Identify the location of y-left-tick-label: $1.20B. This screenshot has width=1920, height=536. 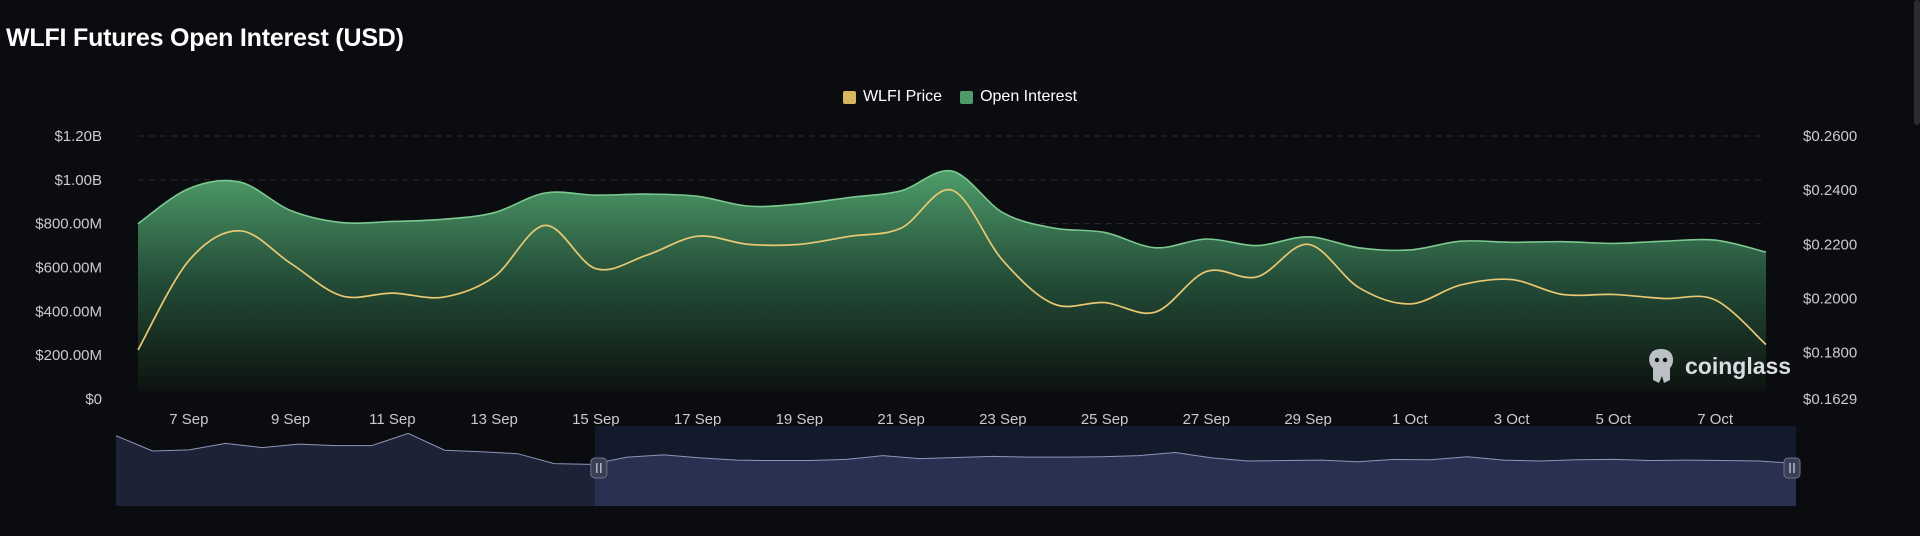
(78, 136).